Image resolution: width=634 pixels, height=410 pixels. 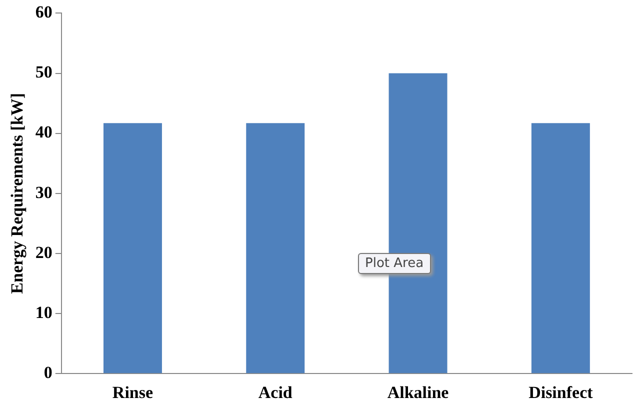 I want to click on y-tick-label: 60, so click(x=43, y=12).